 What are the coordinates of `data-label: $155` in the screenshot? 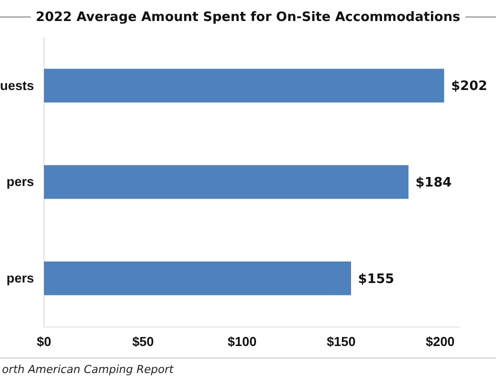 It's located at (376, 279).